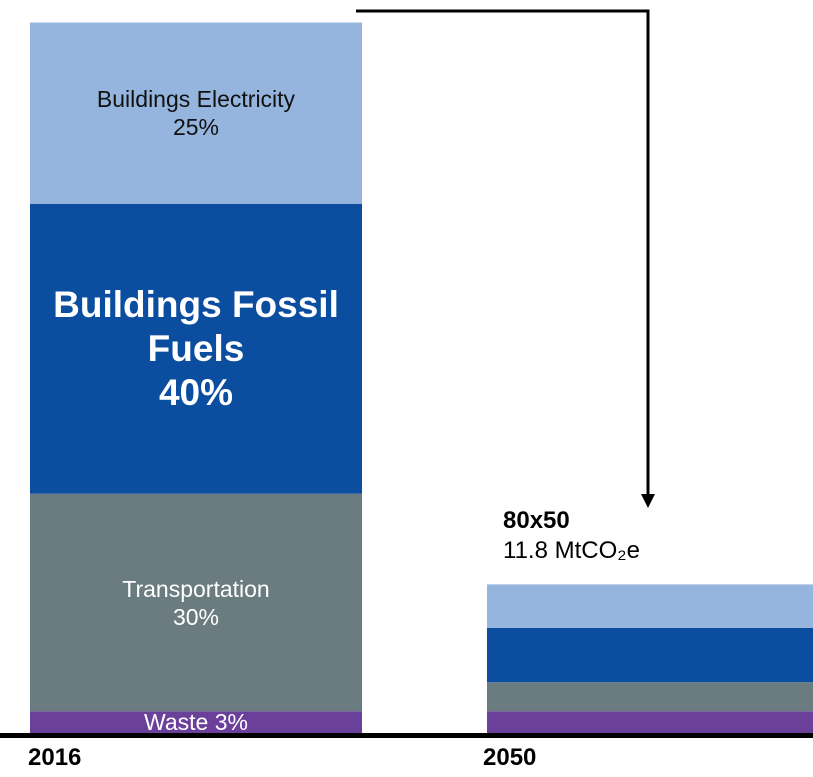 The height and width of the screenshot is (777, 813). Describe the element at coordinates (406, 735) in the screenshot. I see `baseline` at that location.